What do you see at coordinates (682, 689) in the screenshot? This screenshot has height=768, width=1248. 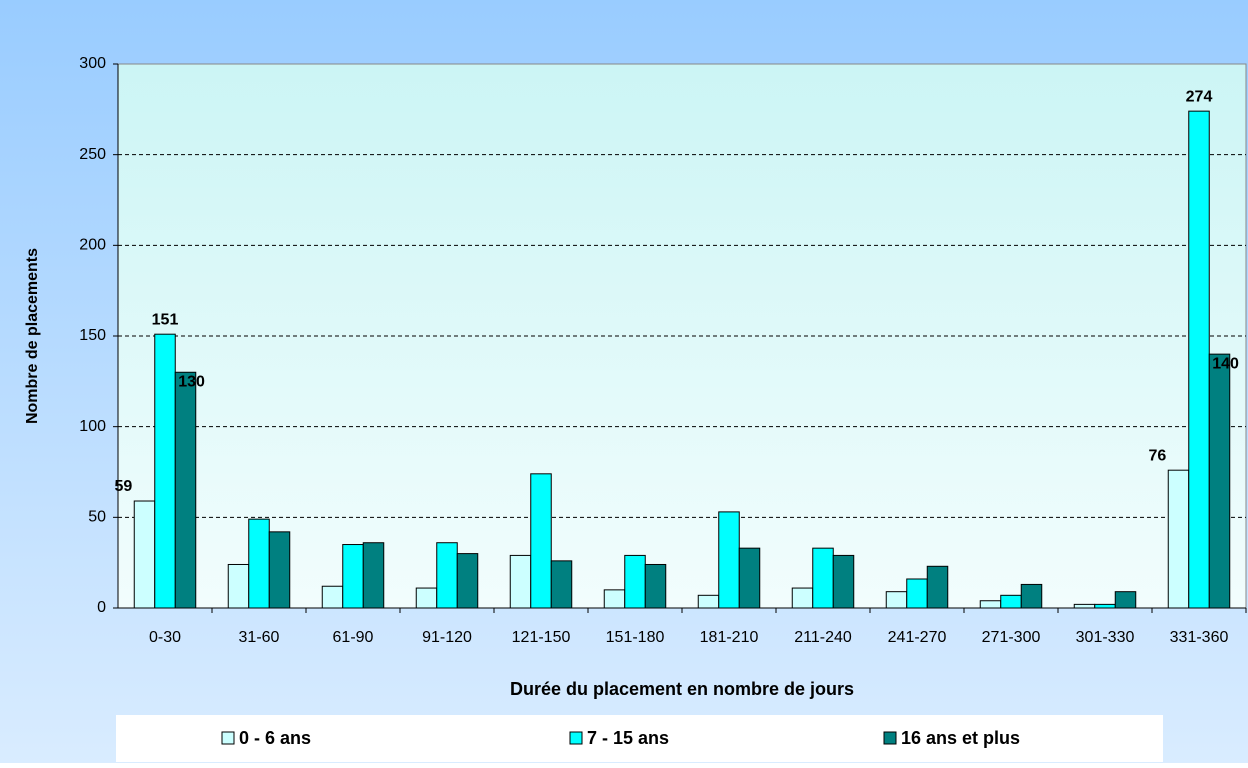 I see `x-axis-title: Durée du placement en nombre de jours` at bounding box center [682, 689].